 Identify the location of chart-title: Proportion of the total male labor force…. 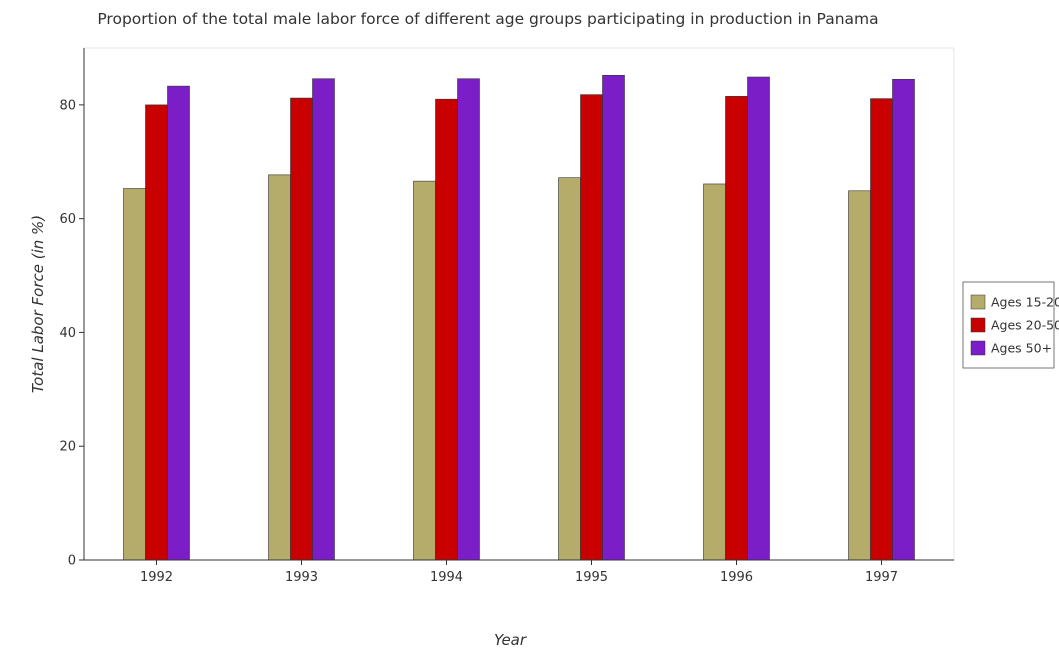
(487, 19).